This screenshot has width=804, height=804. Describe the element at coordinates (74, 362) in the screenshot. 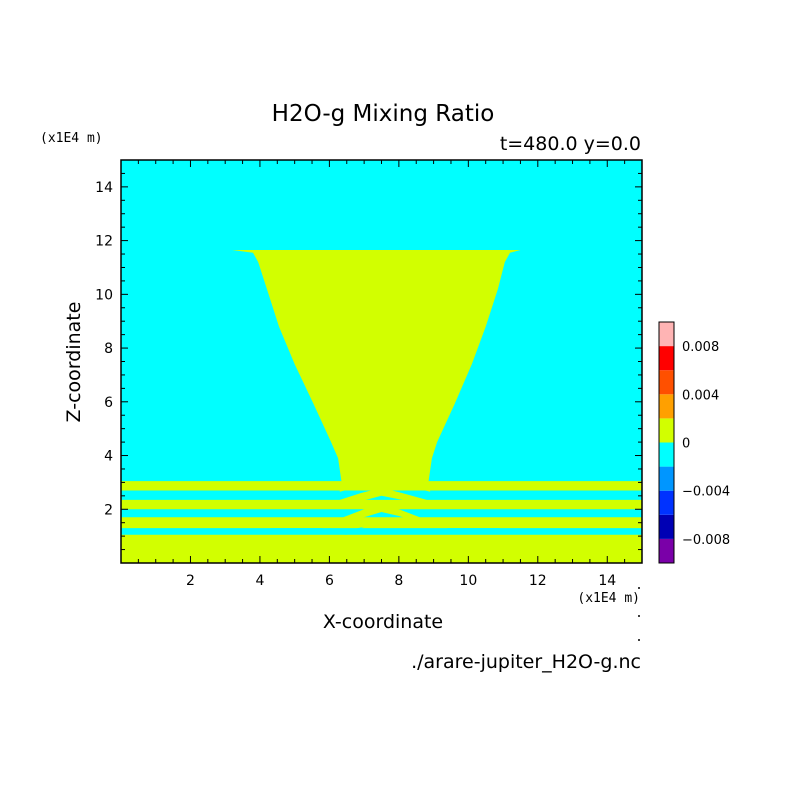

I see `y-axis-label: Z-coordinate` at that location.